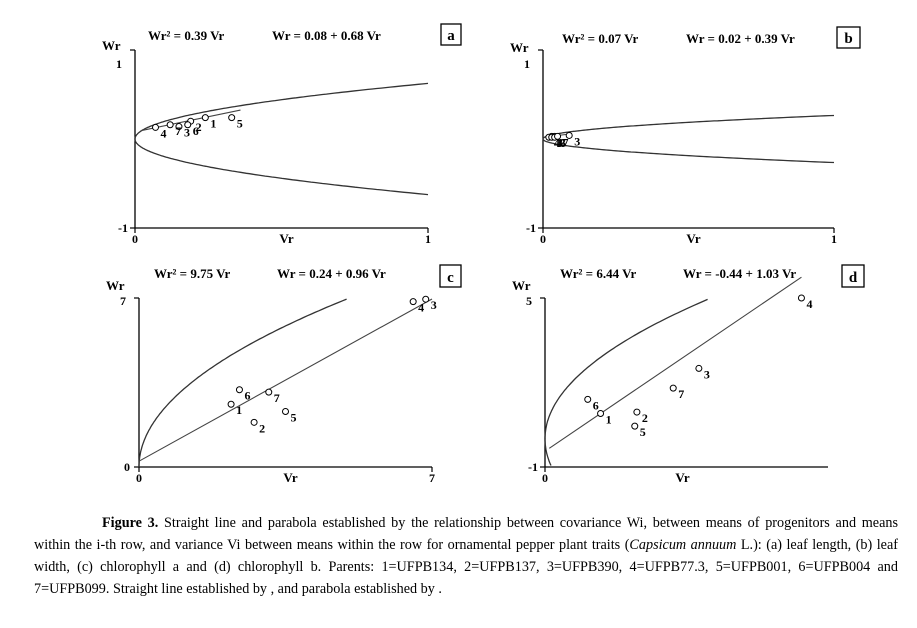  Describe the element at coordinates (326, 35) in the screenshot. I see `line-equation: Wr = 0.08 + 0.68 Vr` at that location.